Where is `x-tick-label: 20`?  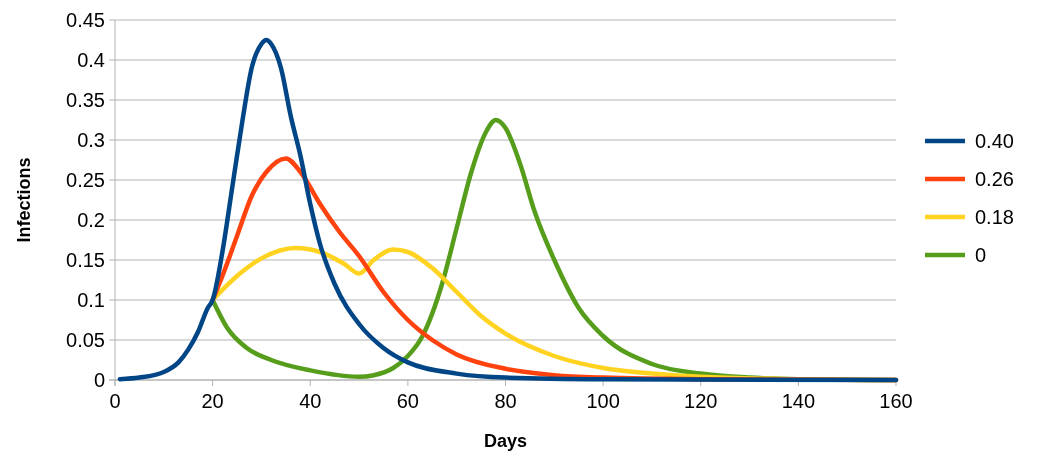
x-tick-label: 20 is located at coordinates (212, 401).